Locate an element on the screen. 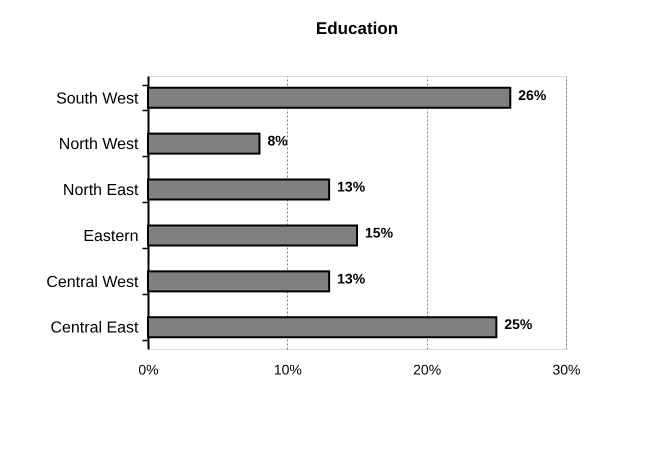 This screenshot has height=466, width=645. y-tick-label: North West is located at coordinates (99, 145).